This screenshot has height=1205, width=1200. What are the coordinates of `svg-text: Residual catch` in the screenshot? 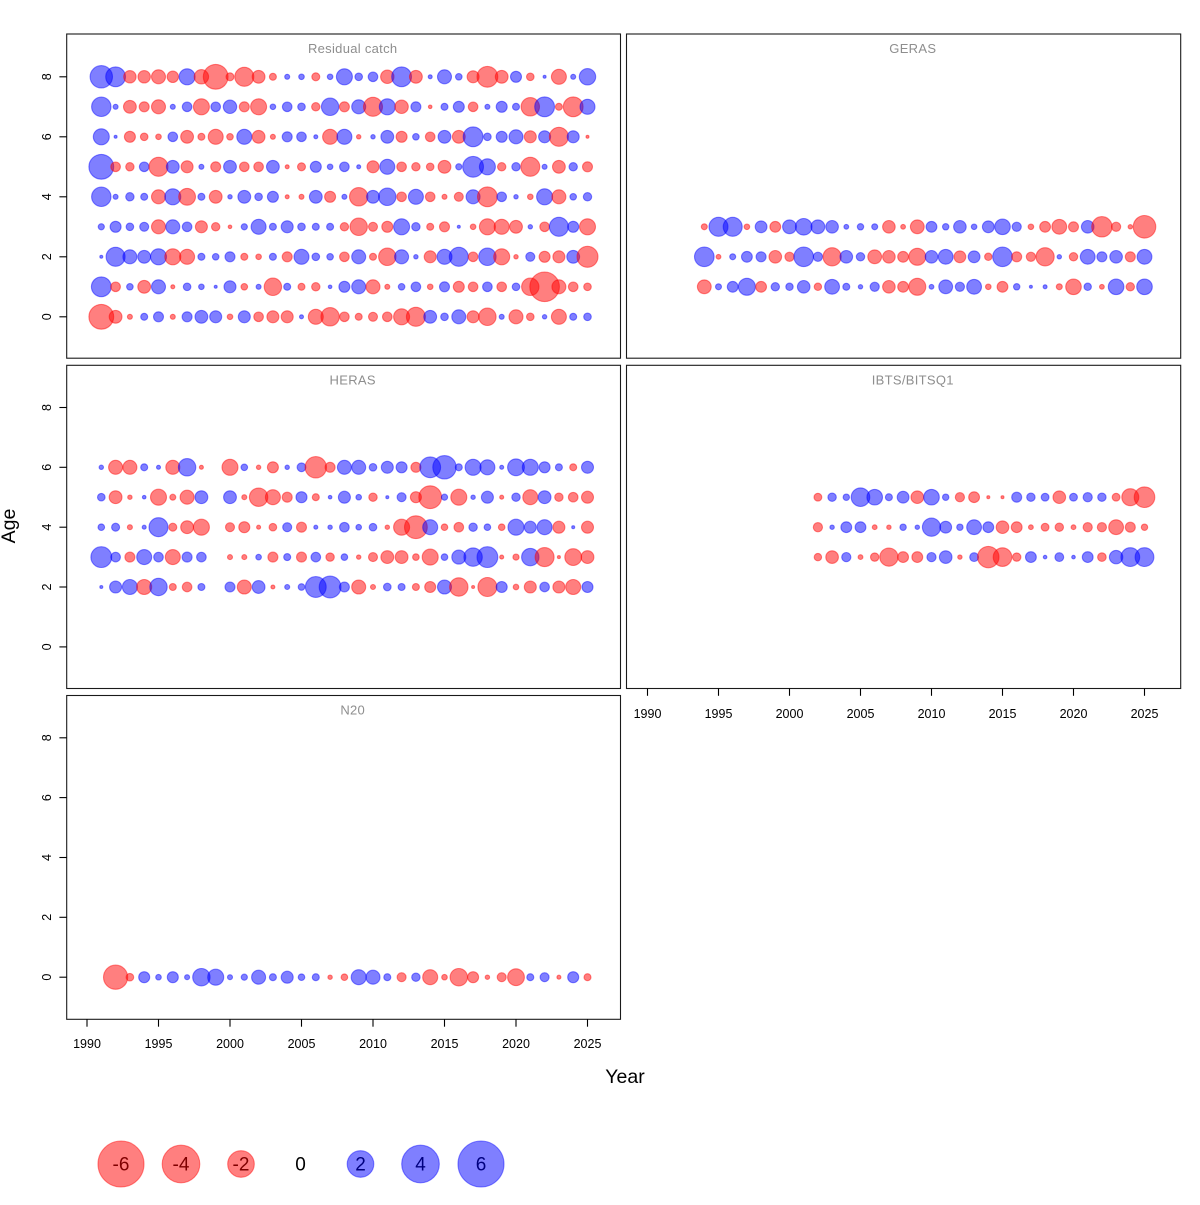 It's located at (352, 48).